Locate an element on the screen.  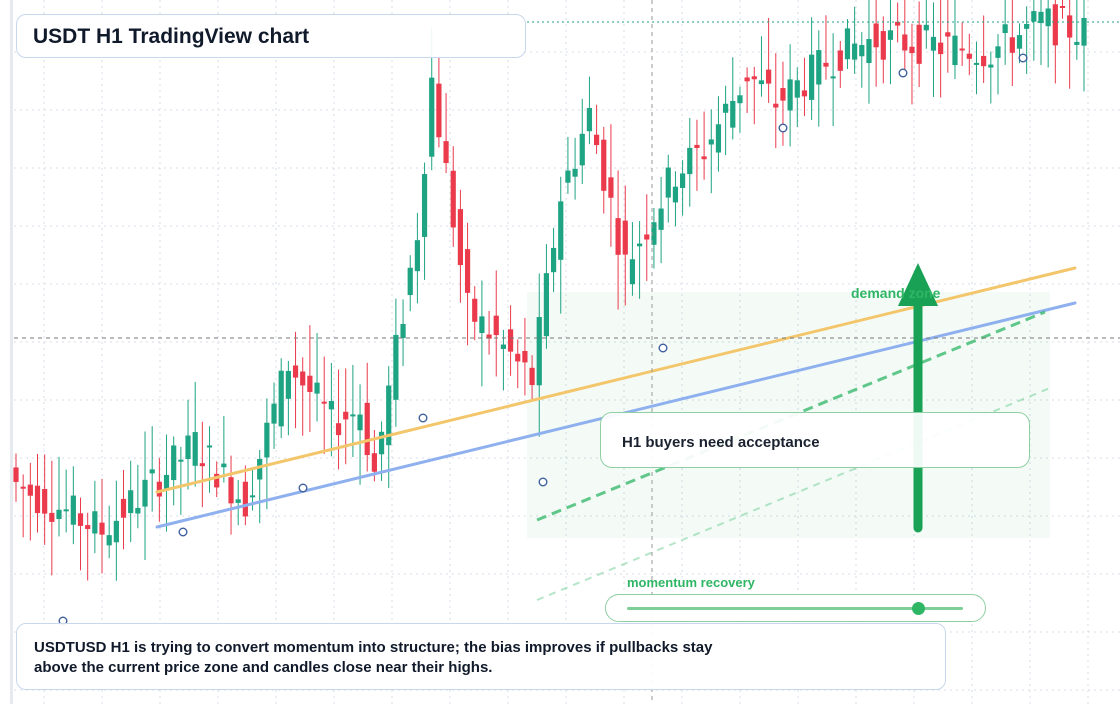
momentum-knob is located at coordinates (919, 608).